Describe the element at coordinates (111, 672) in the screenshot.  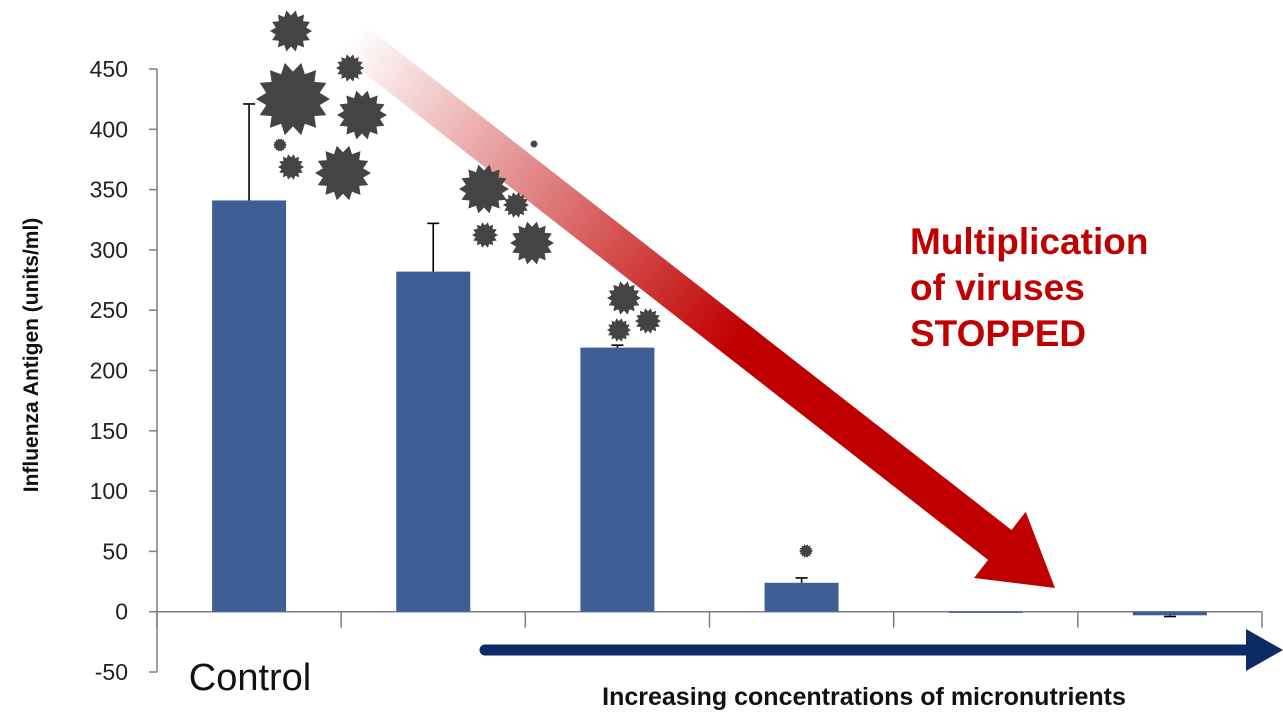
I see `y-tick-label: -50` at that location.